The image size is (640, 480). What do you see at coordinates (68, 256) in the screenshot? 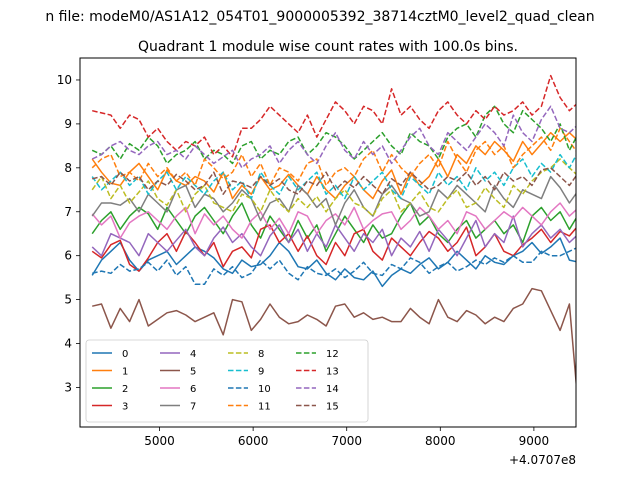
I see `y-tick-label: 6` at bounding box center [68, 256].